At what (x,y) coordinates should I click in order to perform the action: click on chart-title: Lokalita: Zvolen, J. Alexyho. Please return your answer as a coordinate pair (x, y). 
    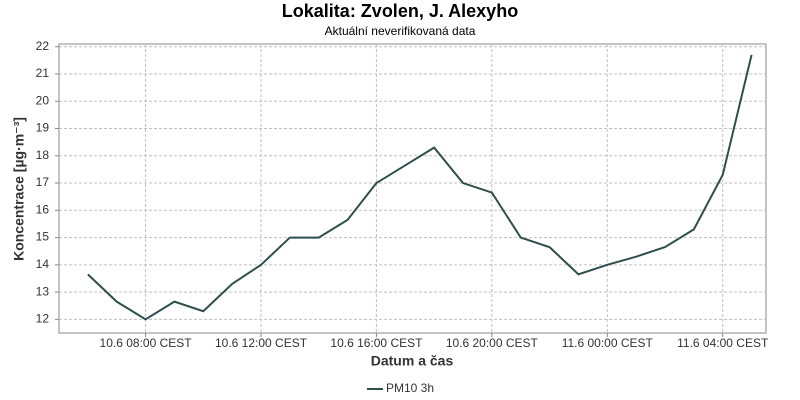
    Looking at the image, I should click on (400, 11).